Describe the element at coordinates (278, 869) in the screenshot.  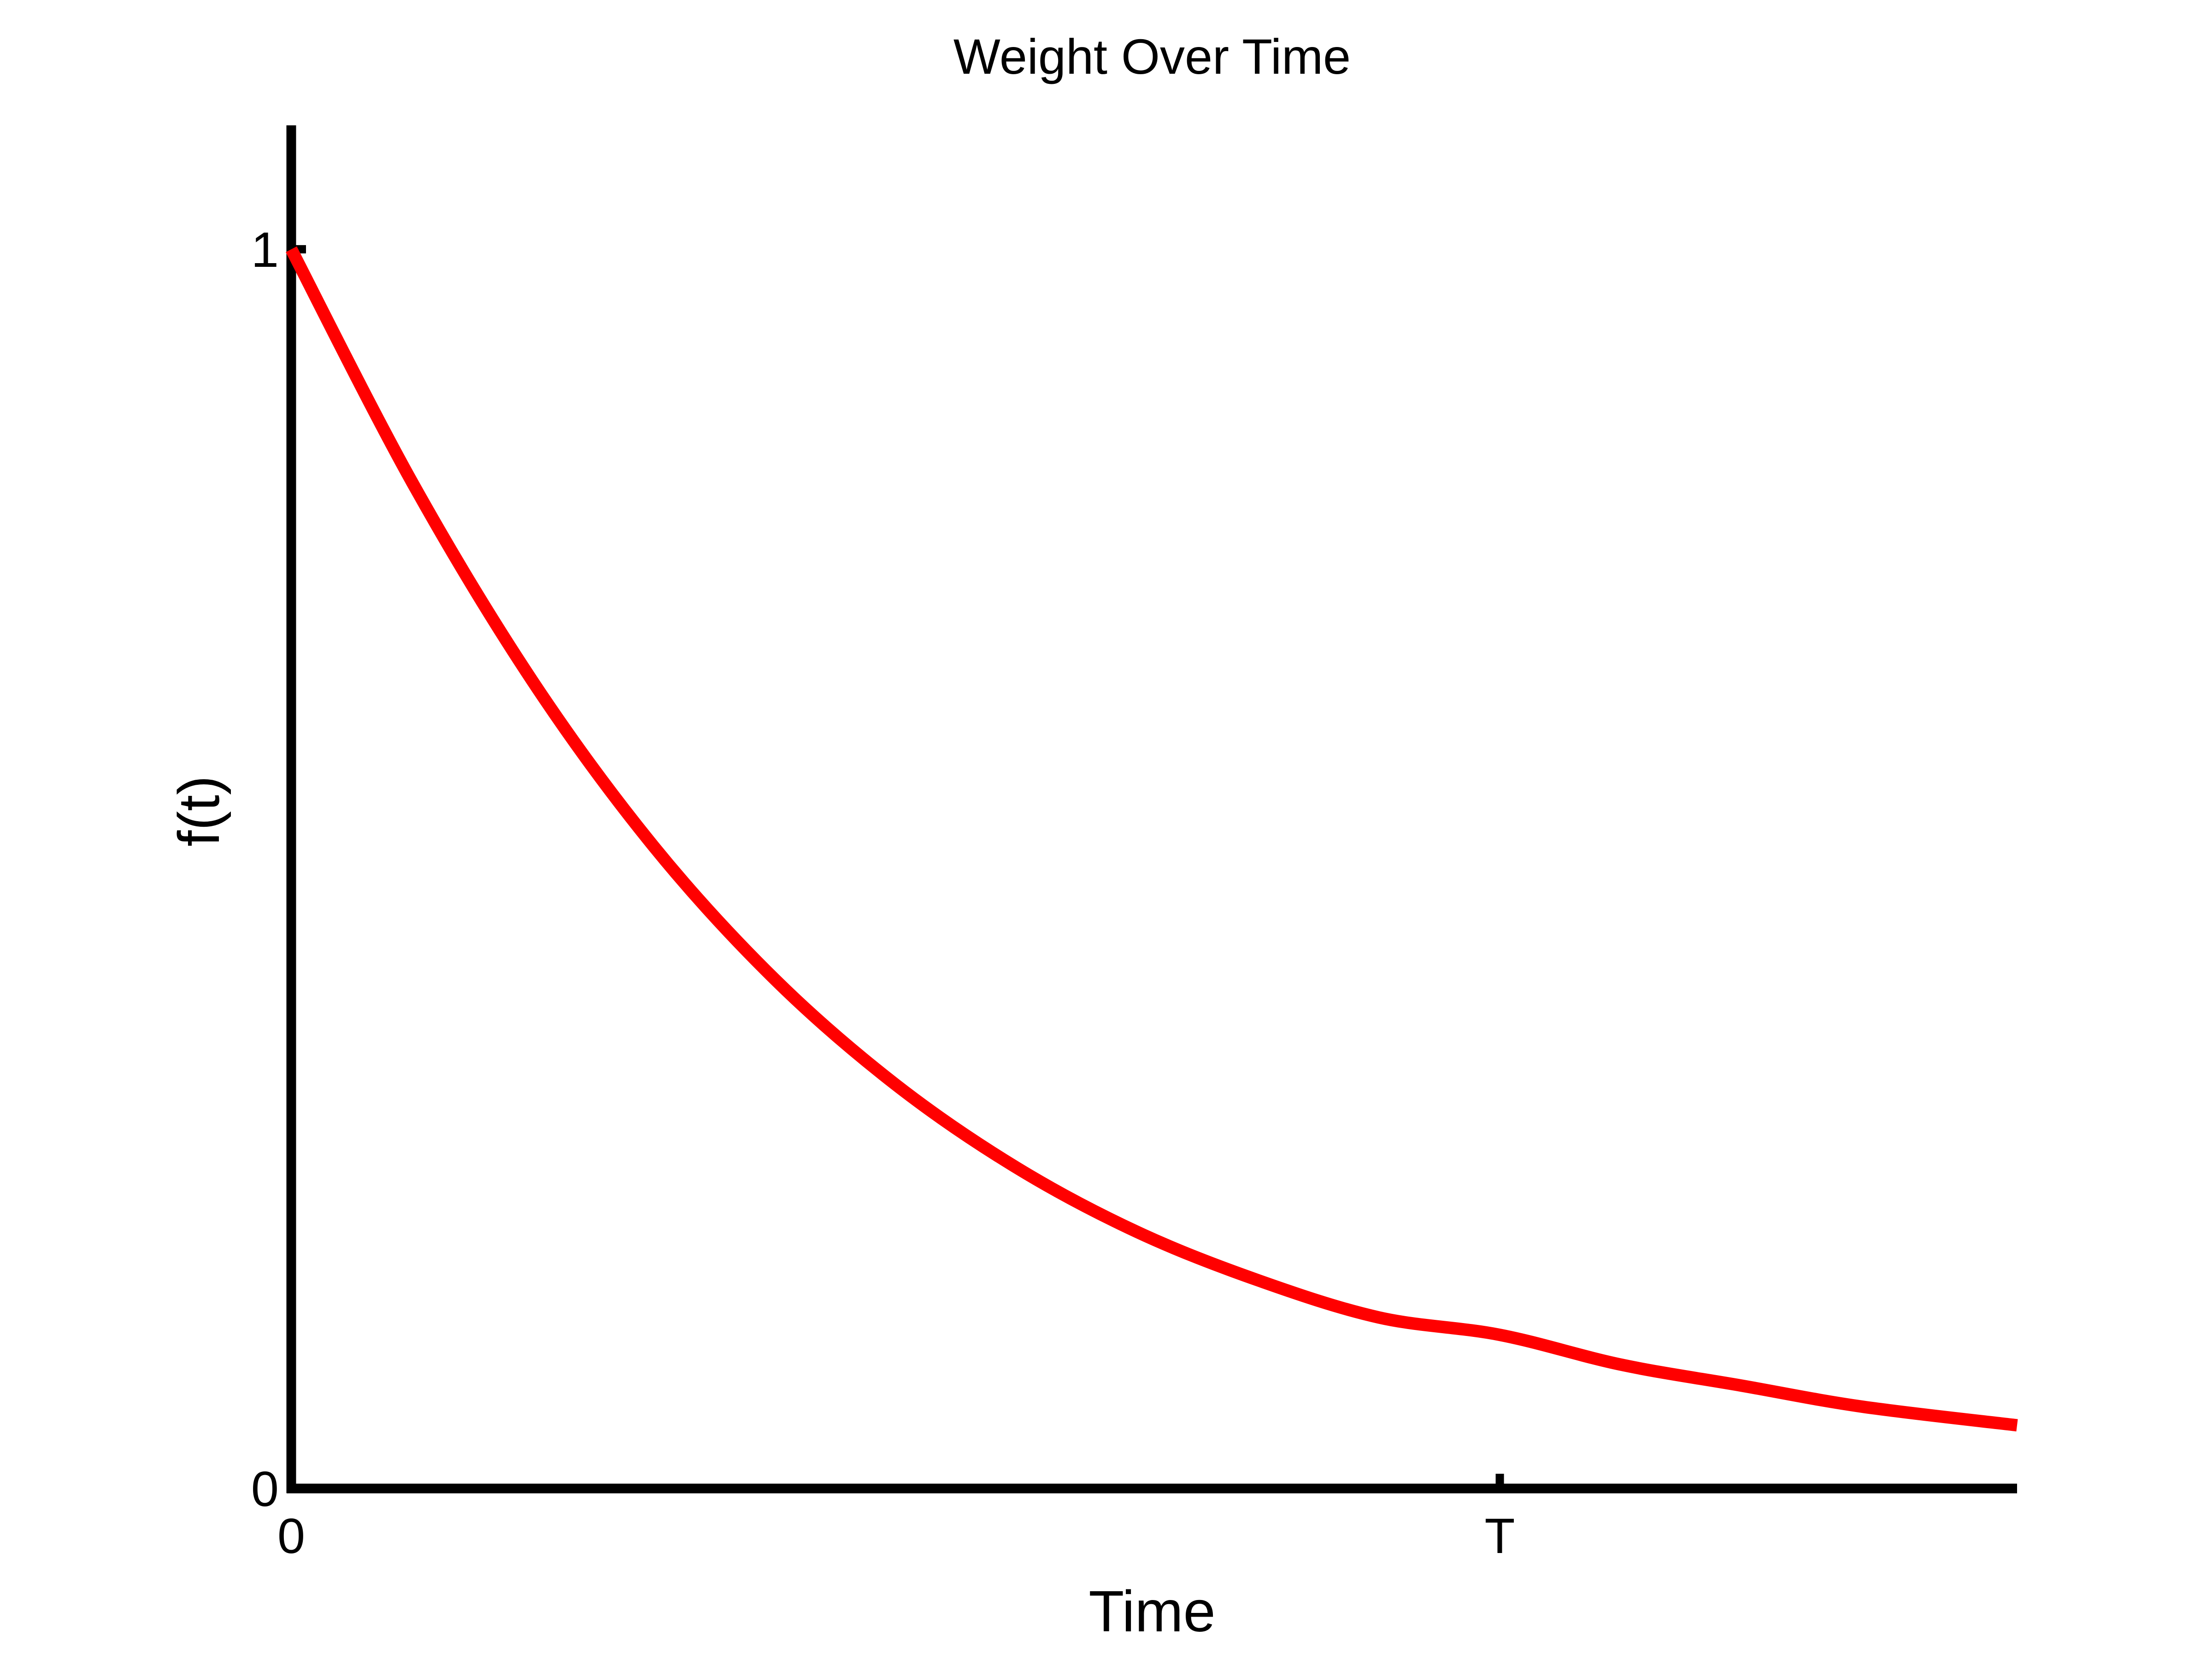
I see `y-axis-ticks: 01` at that location.